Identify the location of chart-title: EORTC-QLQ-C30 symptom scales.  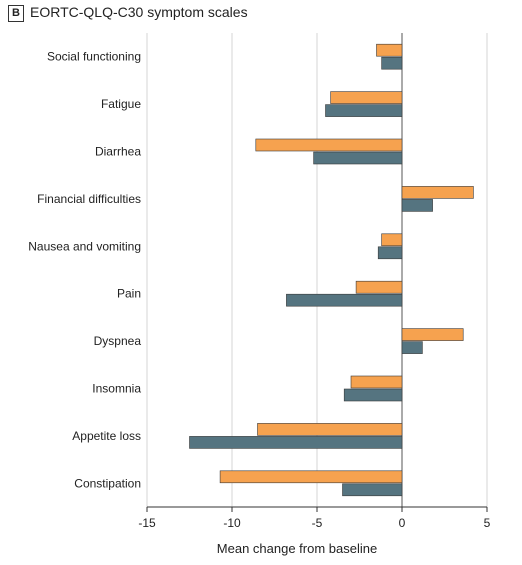
(139, 12).